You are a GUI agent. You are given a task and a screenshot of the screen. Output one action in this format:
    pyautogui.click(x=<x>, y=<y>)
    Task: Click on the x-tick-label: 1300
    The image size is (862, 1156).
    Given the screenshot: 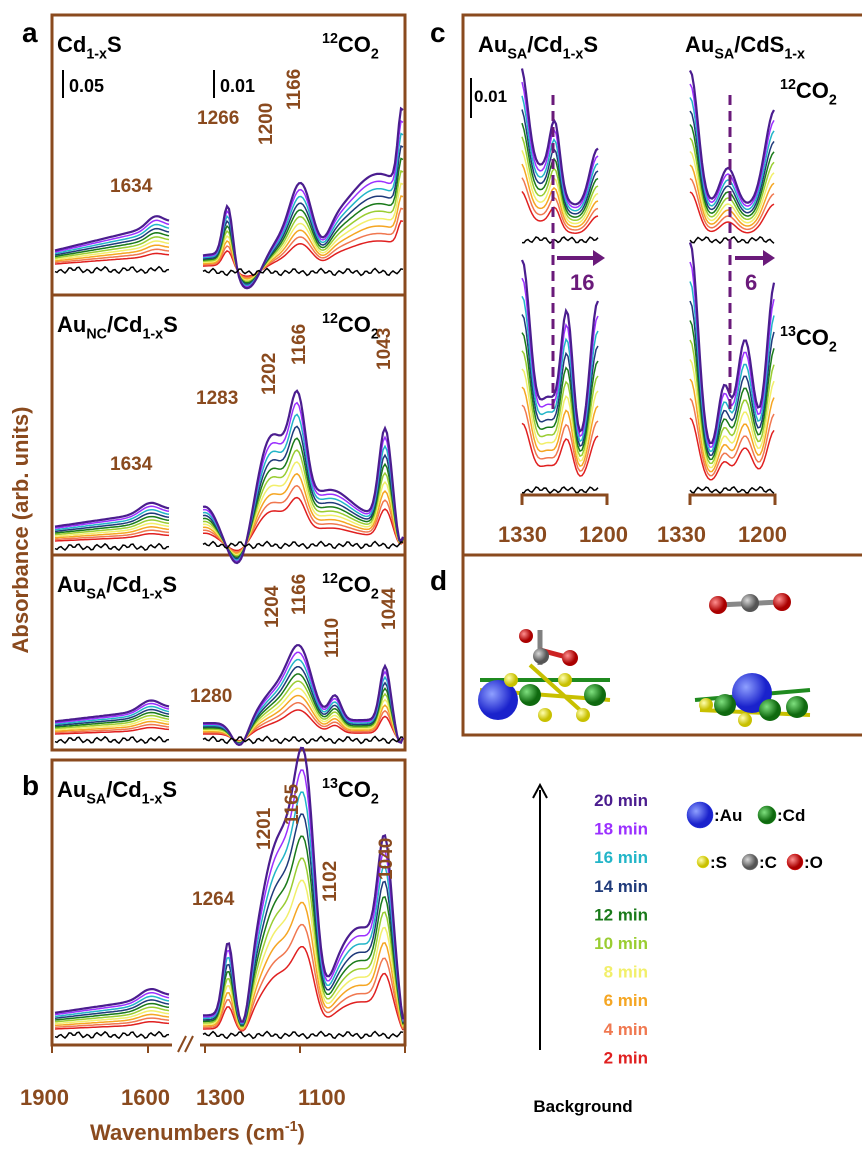 What is the action you would take?
    pyautogui.click(x=220, y=1097)
    